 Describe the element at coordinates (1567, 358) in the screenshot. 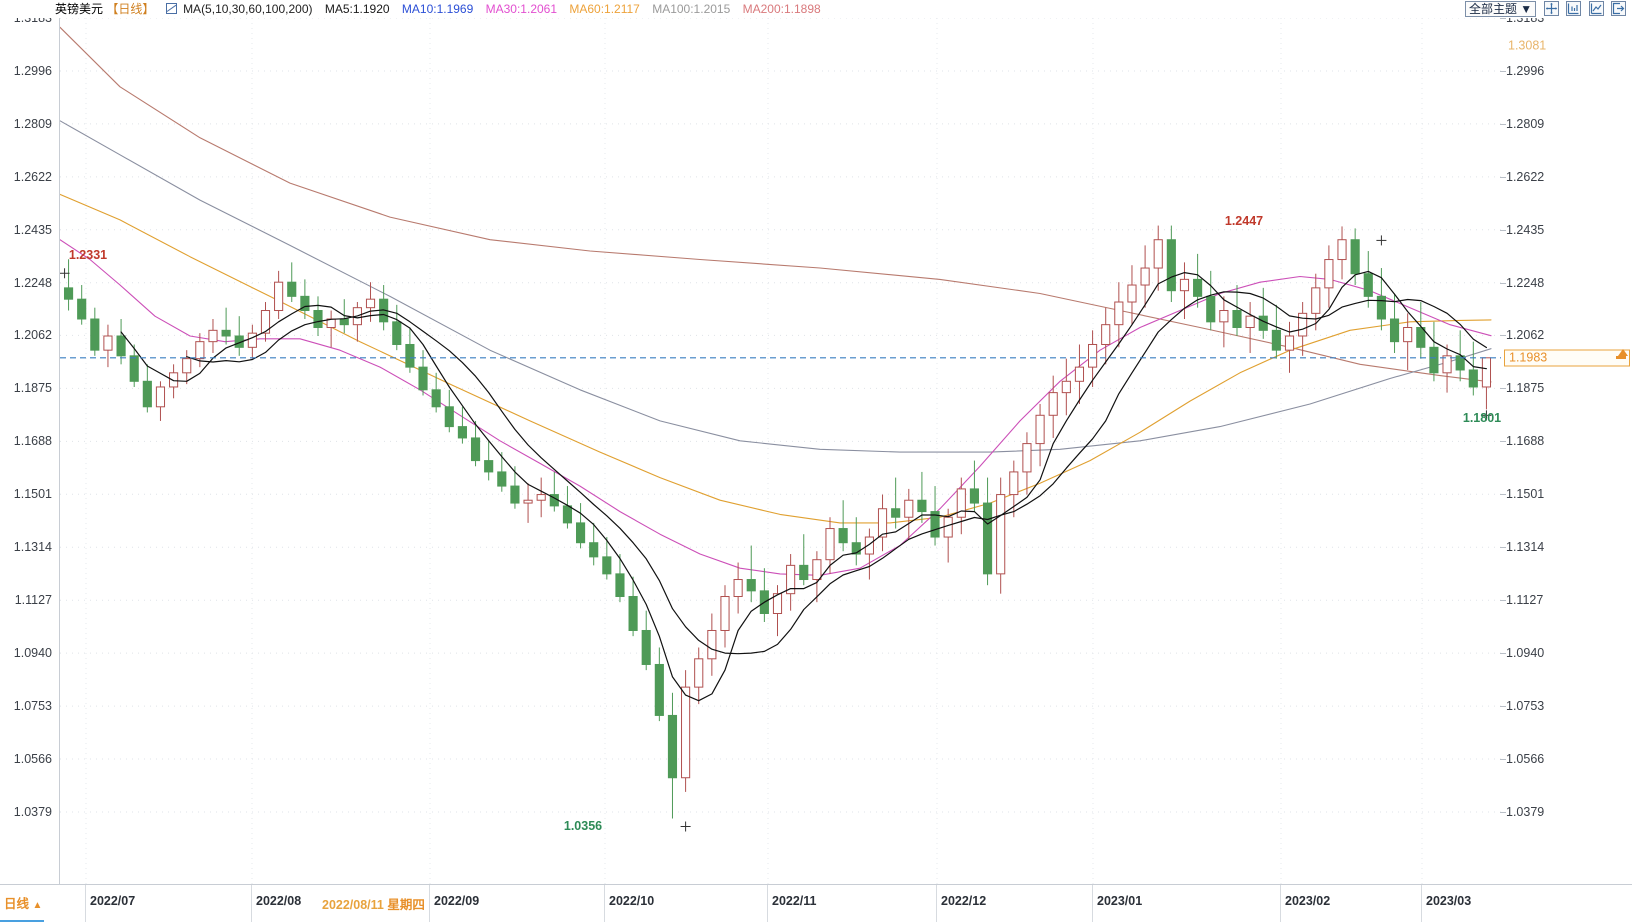

I see `last-price-marker: 1.1983` at that location.